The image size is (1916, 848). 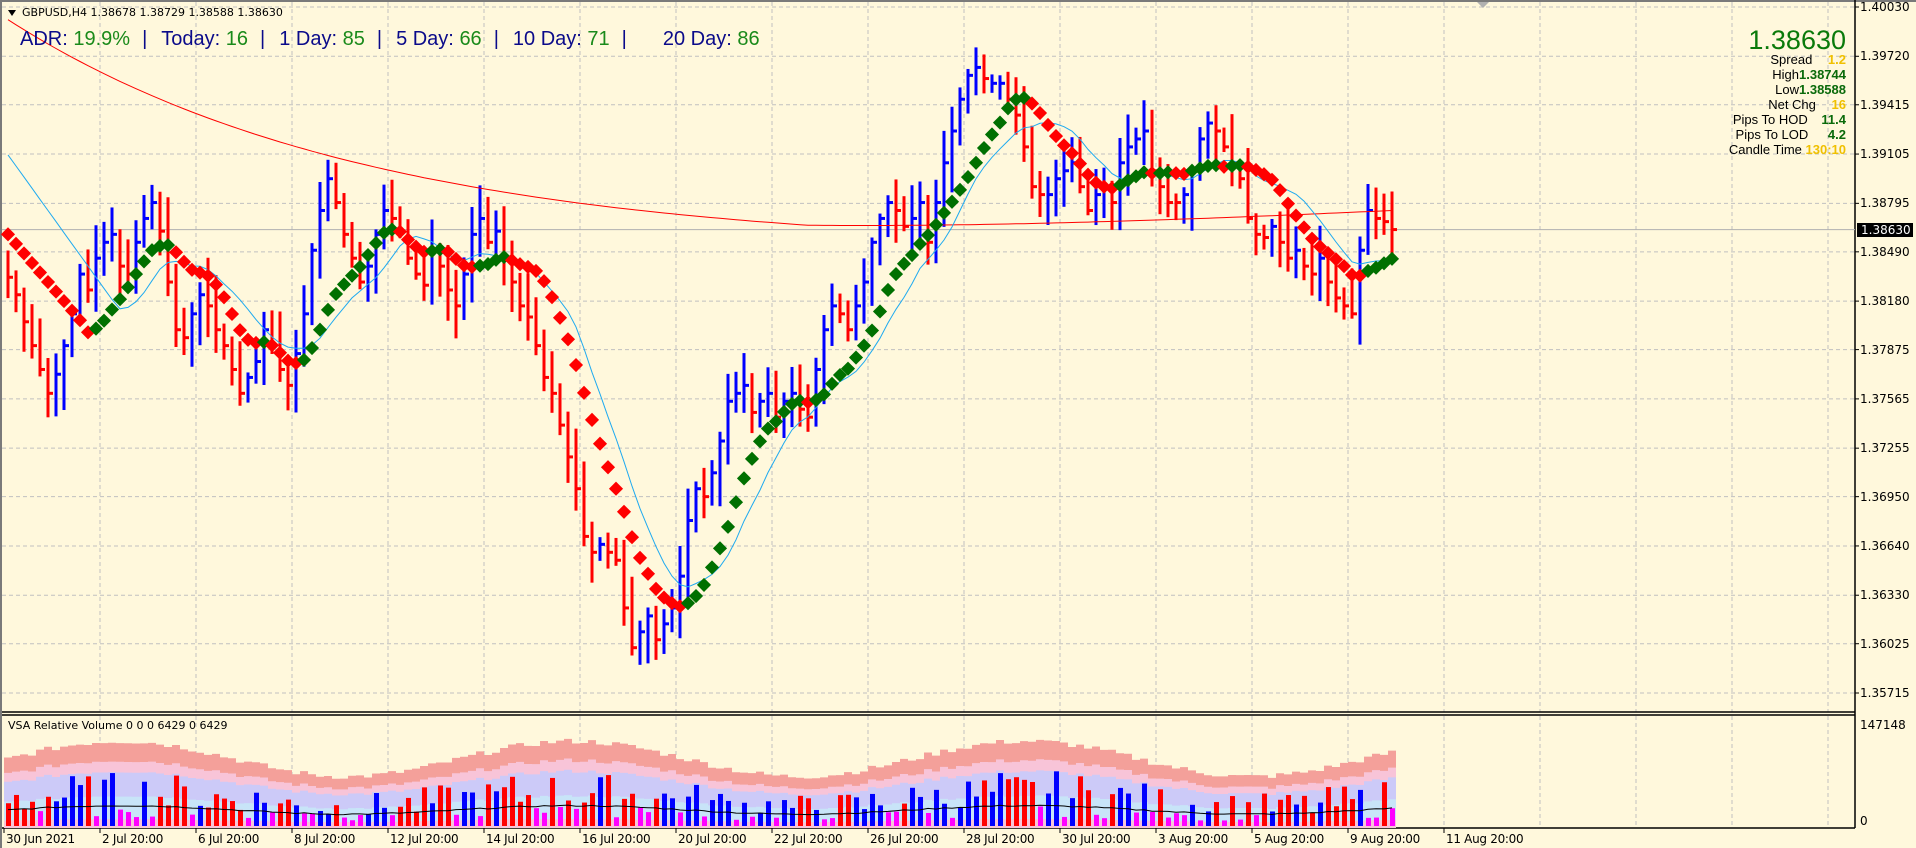 I want to click on price-tick-label: 1.36330, so click(x=1885, y=595).